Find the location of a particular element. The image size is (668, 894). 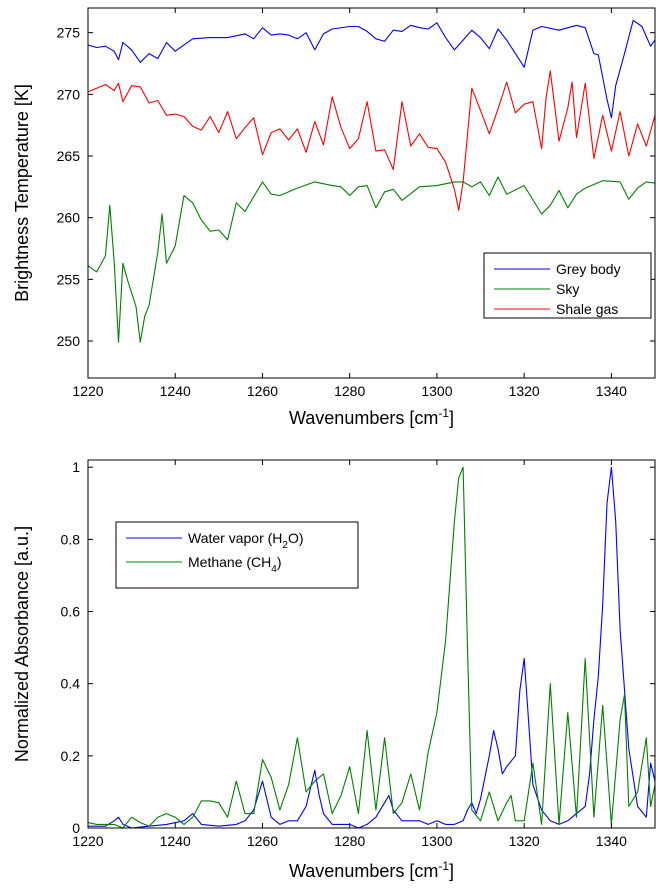

legend-label: Shale gas is located at coordinates (587, 309).